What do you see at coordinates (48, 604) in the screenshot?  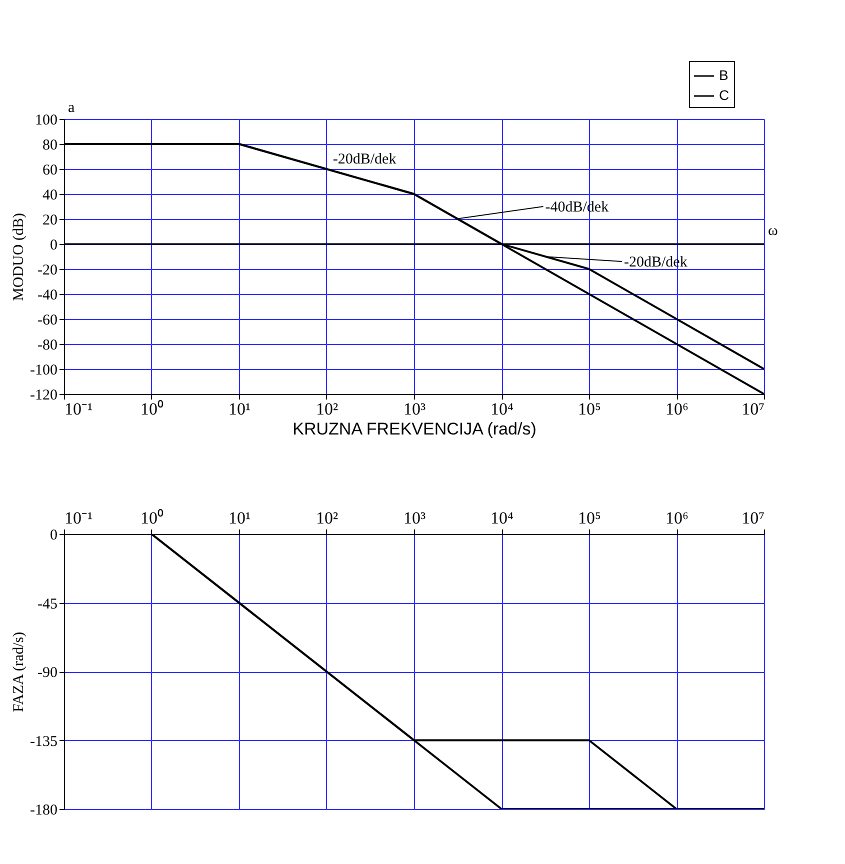 I see `y-tick-label: -45` at bounding box center [48, 604].